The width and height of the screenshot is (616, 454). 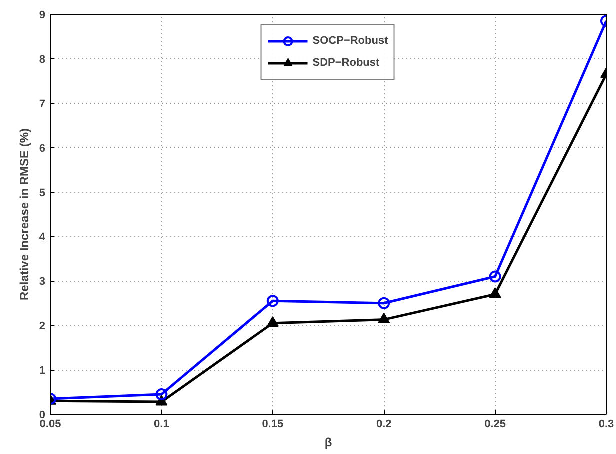 What do you see at coordinates (42, 148) in the screenshot?
I see `y-tick-label: 6` at bounding box center [42, 148].